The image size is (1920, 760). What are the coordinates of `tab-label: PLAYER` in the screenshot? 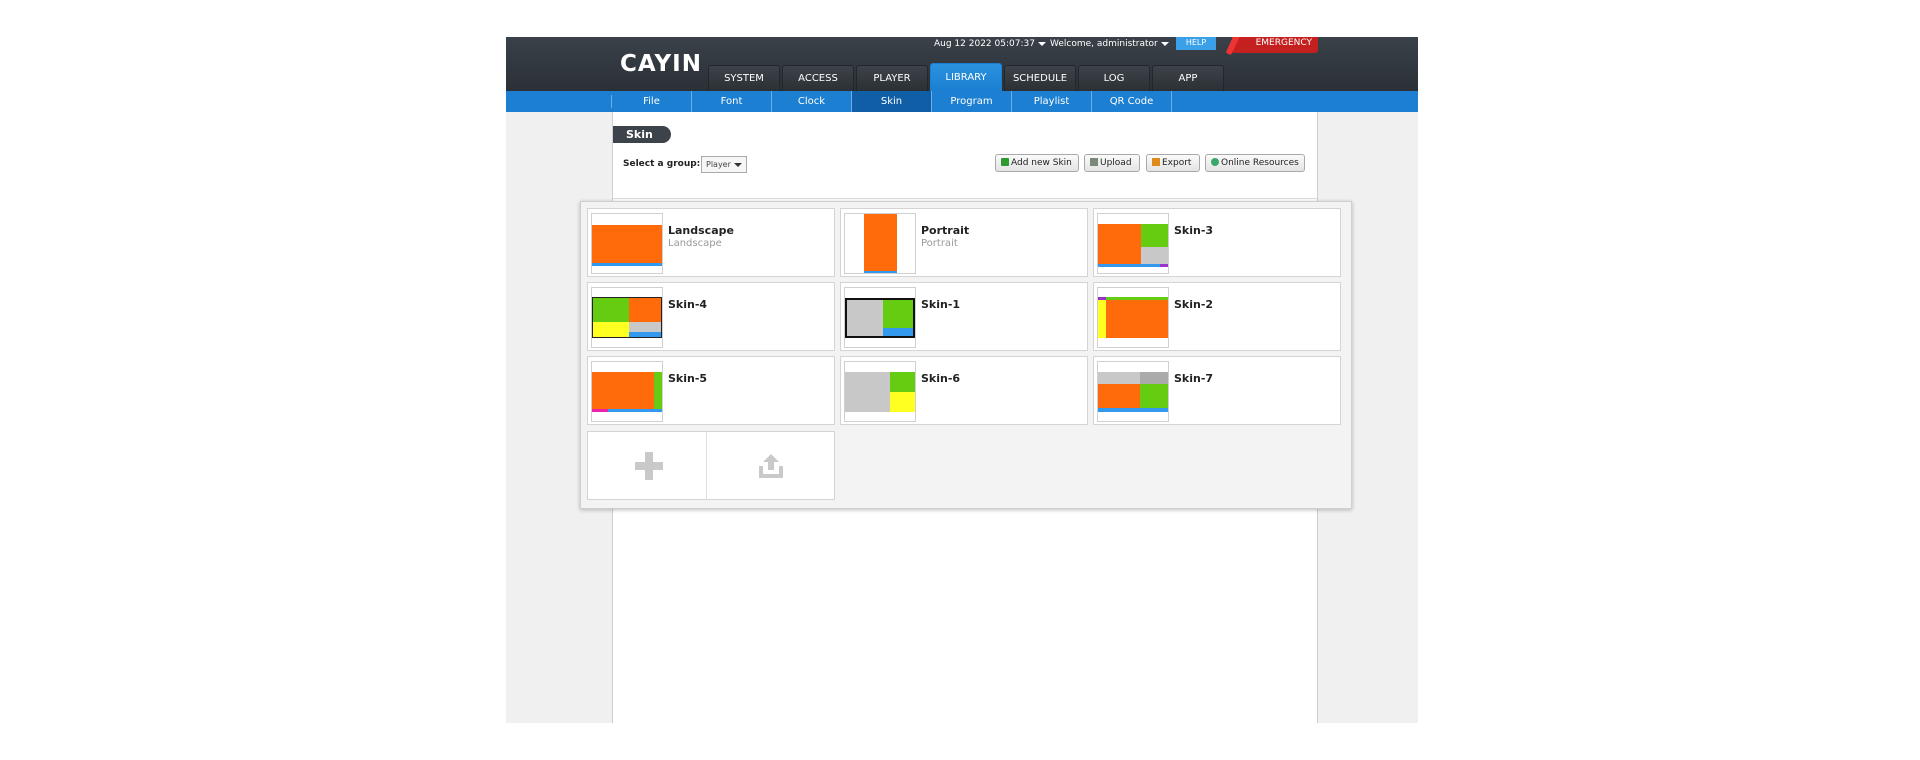 It's located at (892, 78).